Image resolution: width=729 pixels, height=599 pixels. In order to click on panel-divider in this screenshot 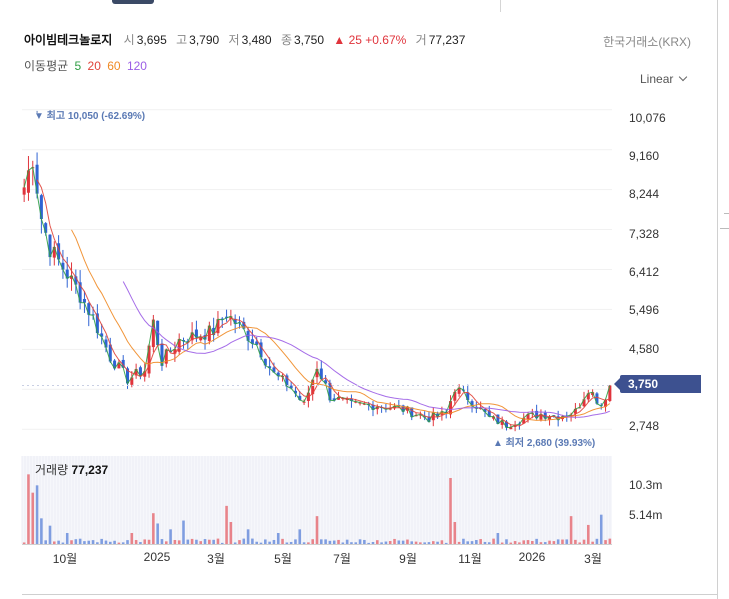, I will do `click(717, 299)`.